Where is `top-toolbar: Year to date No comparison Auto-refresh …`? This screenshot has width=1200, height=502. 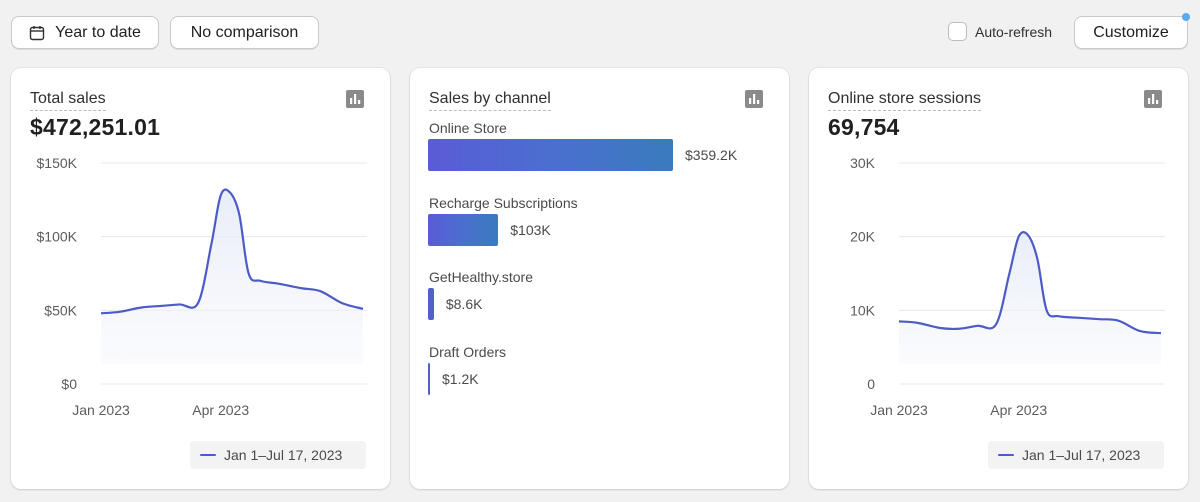 top-toolbar: Year to date No comparison Auto-refresh … is located at coordinates (600, 33).